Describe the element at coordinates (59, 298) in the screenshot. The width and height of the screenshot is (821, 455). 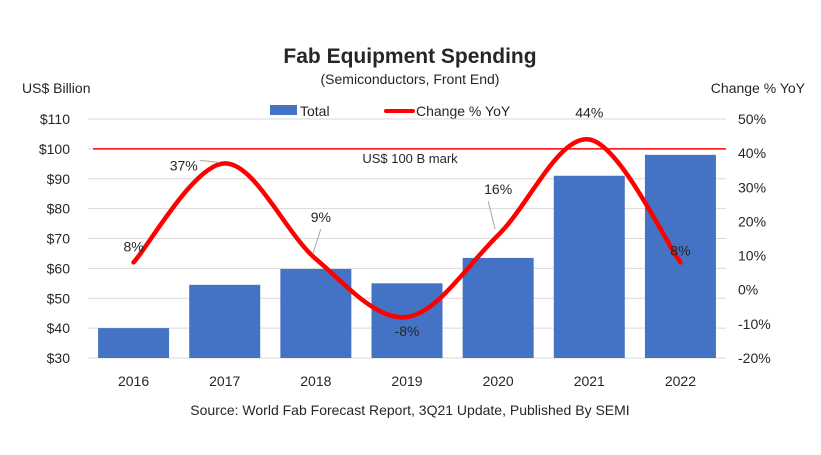
I see `left-tick-label: $50` at that location.